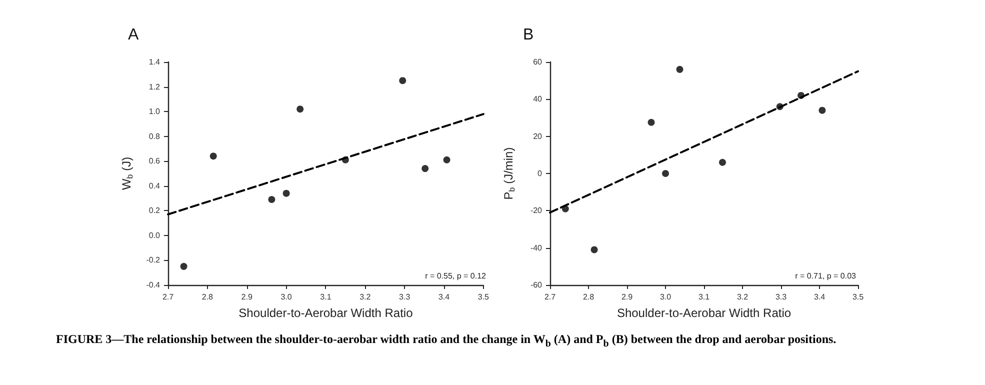 This screenshot has height=385, width=985. I want to click on annotation: r = 0.55, p = 0.12, so click(456, 276).